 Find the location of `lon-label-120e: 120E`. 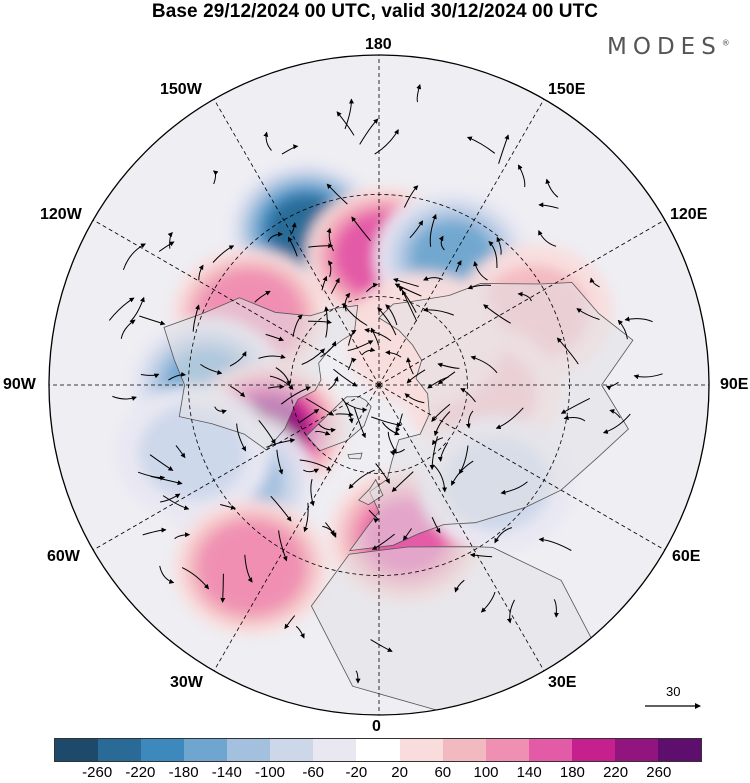

lon-label-120e: 120E is located at coordinates (689, 214).